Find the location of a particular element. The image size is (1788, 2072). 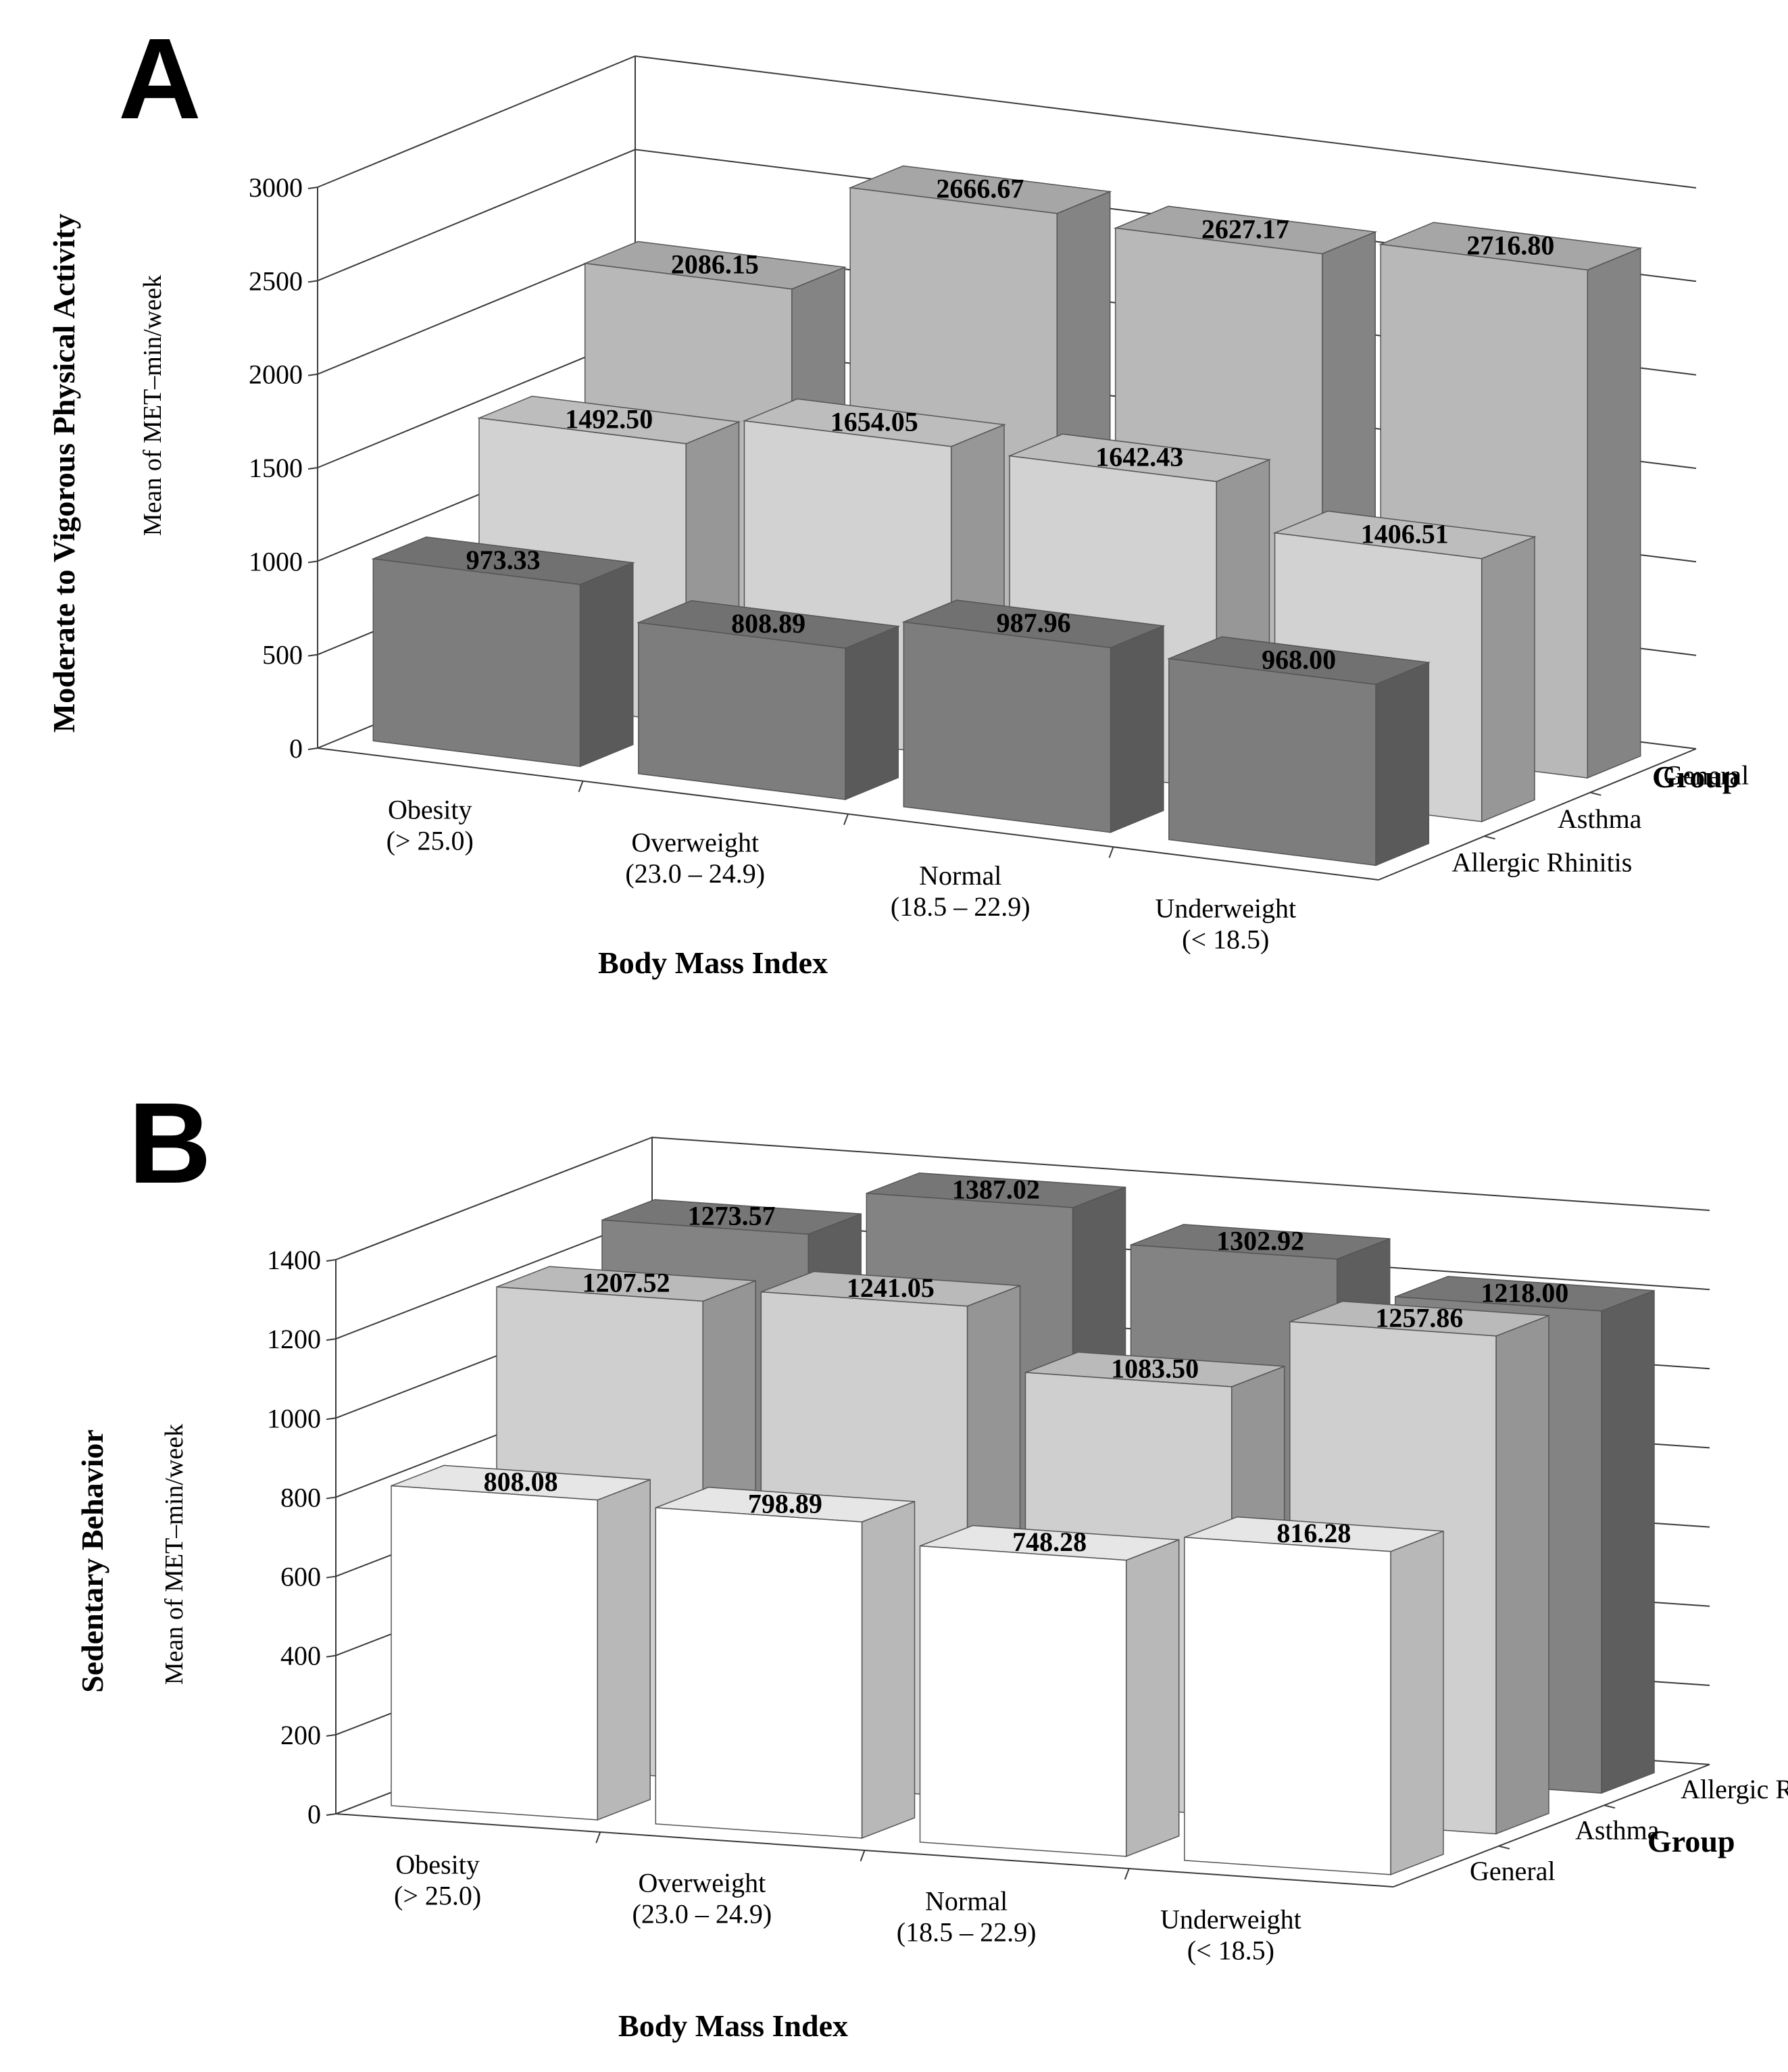

legend-label: Allergic Rhinitis is located at coordinates (1734, 1789).